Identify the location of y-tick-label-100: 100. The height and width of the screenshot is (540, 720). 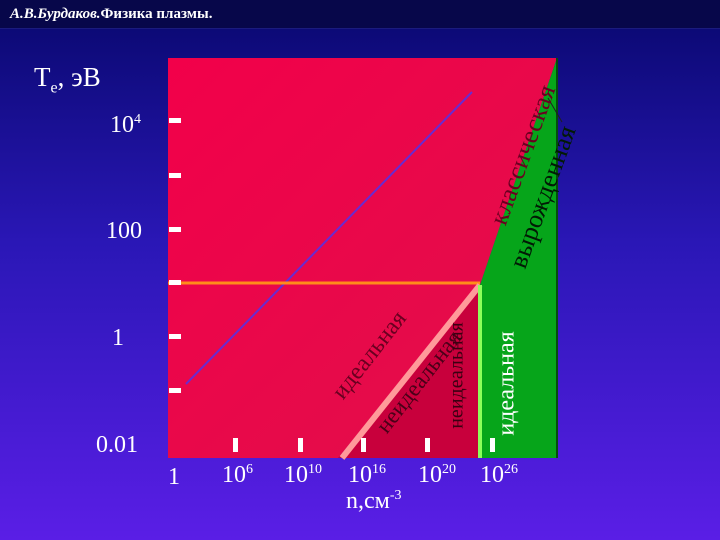
(124, 231).